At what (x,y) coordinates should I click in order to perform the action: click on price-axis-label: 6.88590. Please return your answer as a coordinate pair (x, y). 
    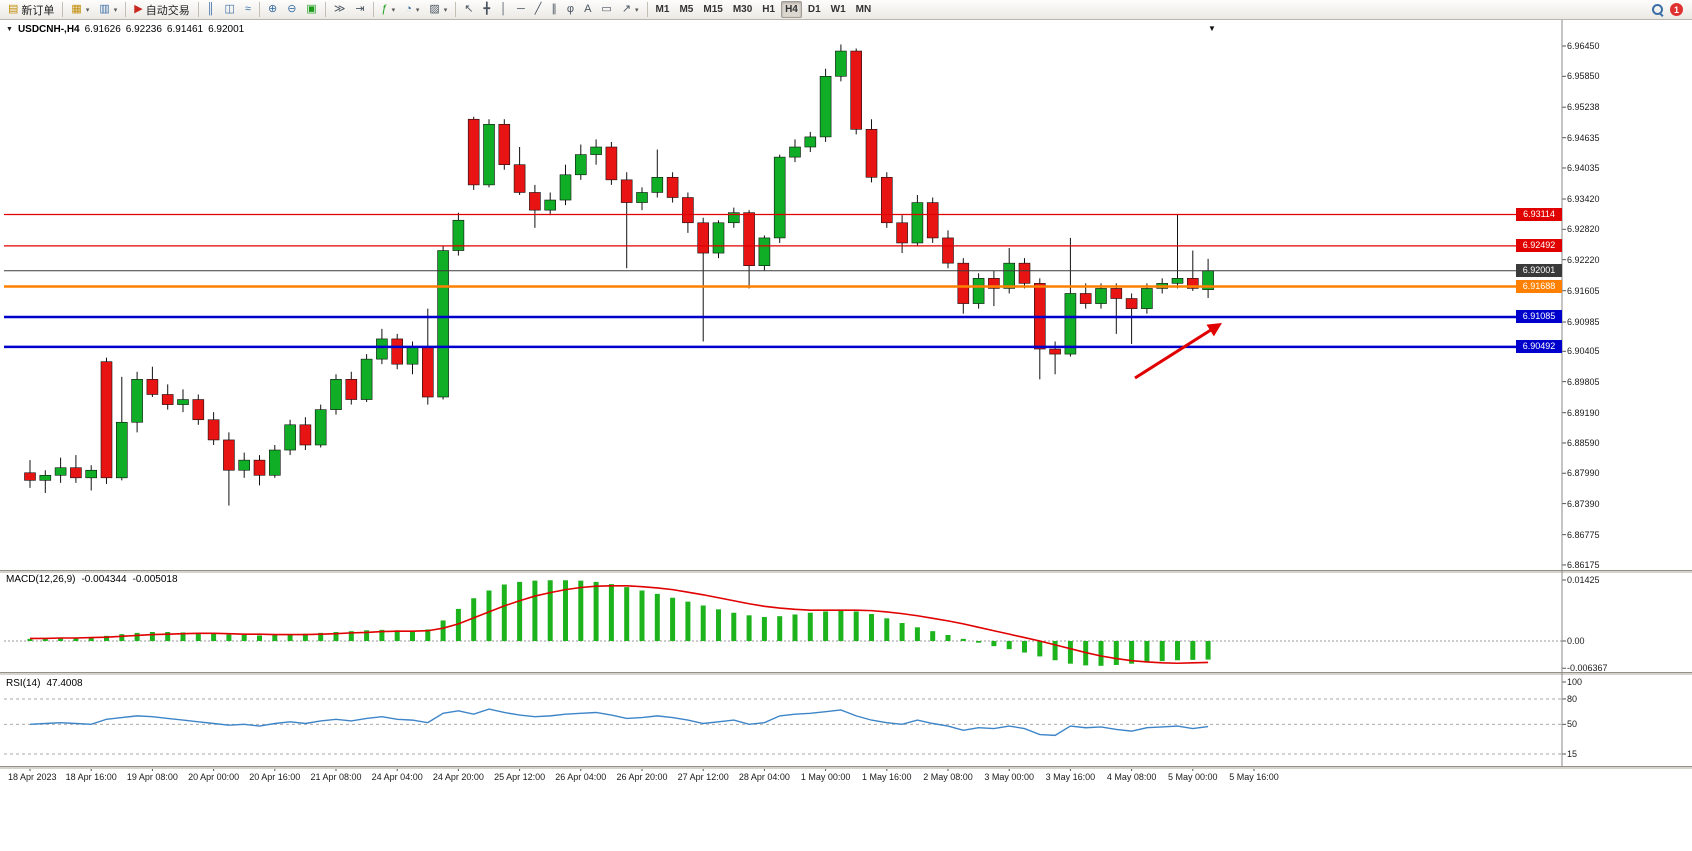
    Looking at the image, I should click on (1583, 442).